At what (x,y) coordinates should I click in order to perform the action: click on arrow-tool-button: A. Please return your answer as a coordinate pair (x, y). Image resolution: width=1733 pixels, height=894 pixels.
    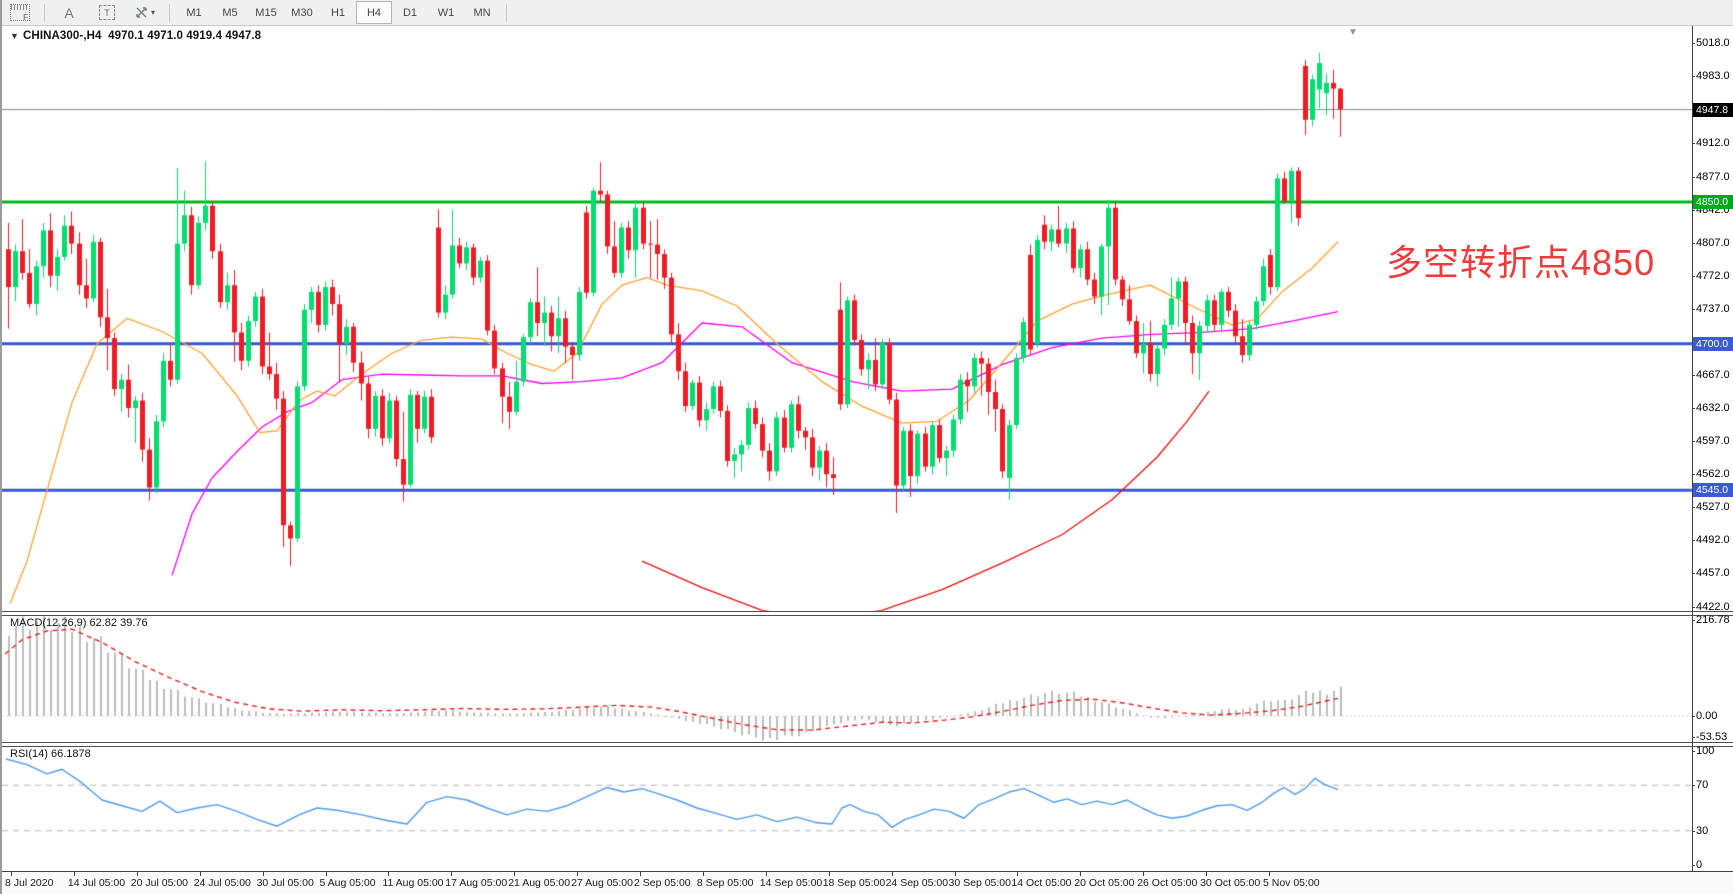
    Looking at the image, I should click on (69, 12).